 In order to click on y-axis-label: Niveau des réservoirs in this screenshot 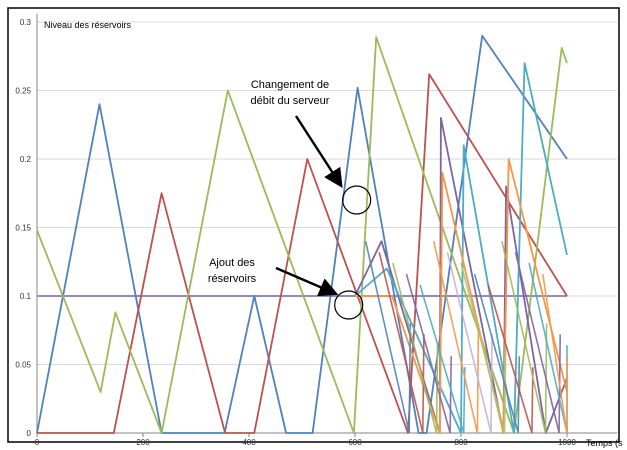, I will do `click(88, 25)`.